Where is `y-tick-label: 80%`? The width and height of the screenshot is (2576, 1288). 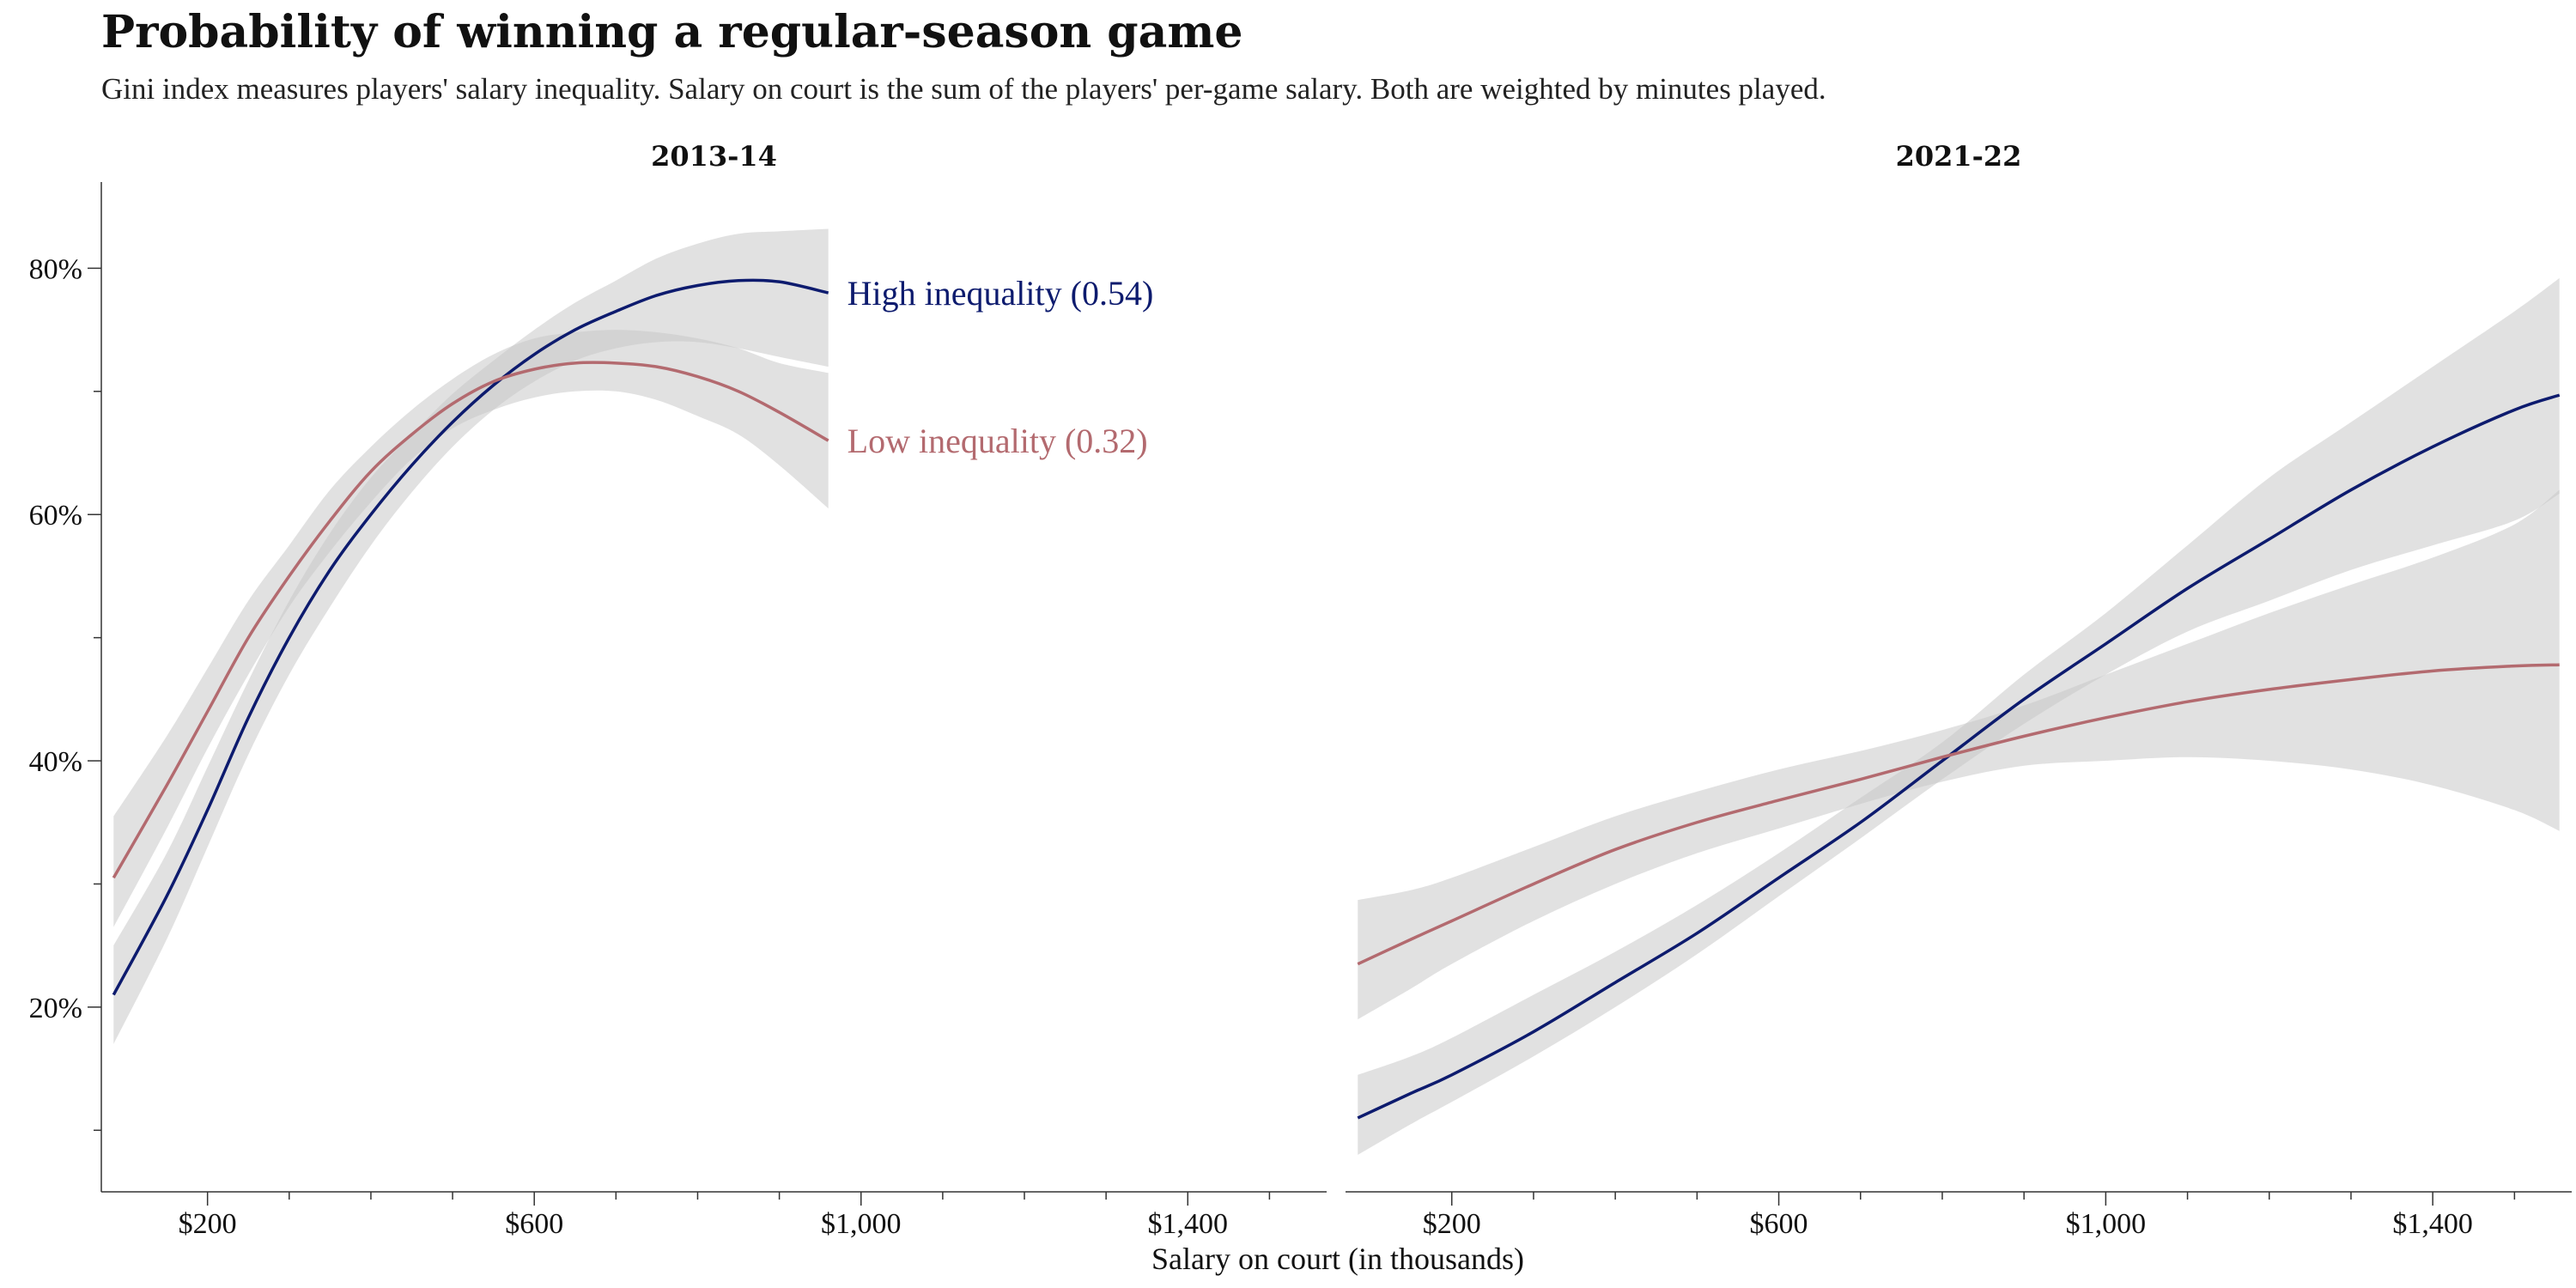
y-tick-label: 80% is located at coordinates (56, 269).